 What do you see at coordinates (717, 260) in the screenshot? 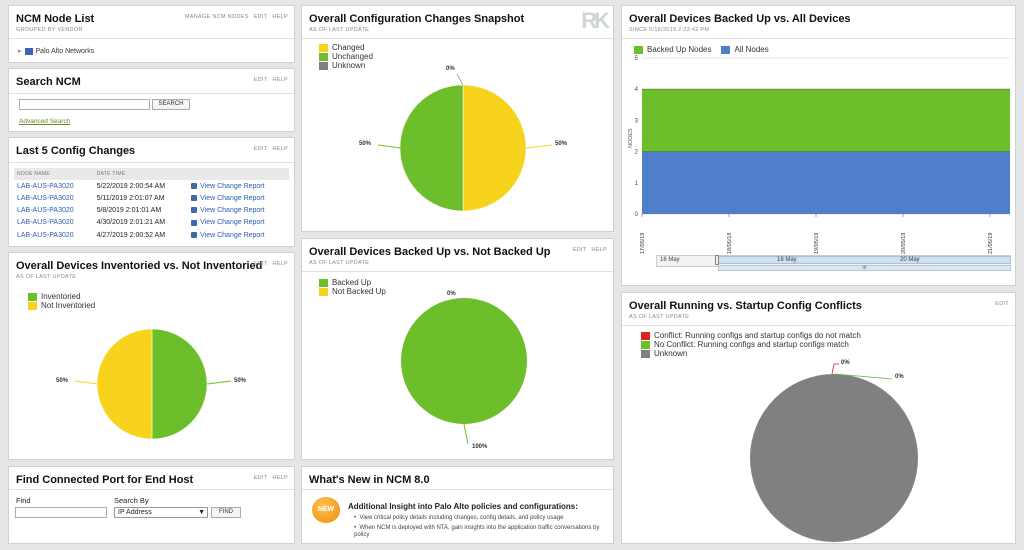
I see `navigator-handle-left` at bounding box center [717, 260].